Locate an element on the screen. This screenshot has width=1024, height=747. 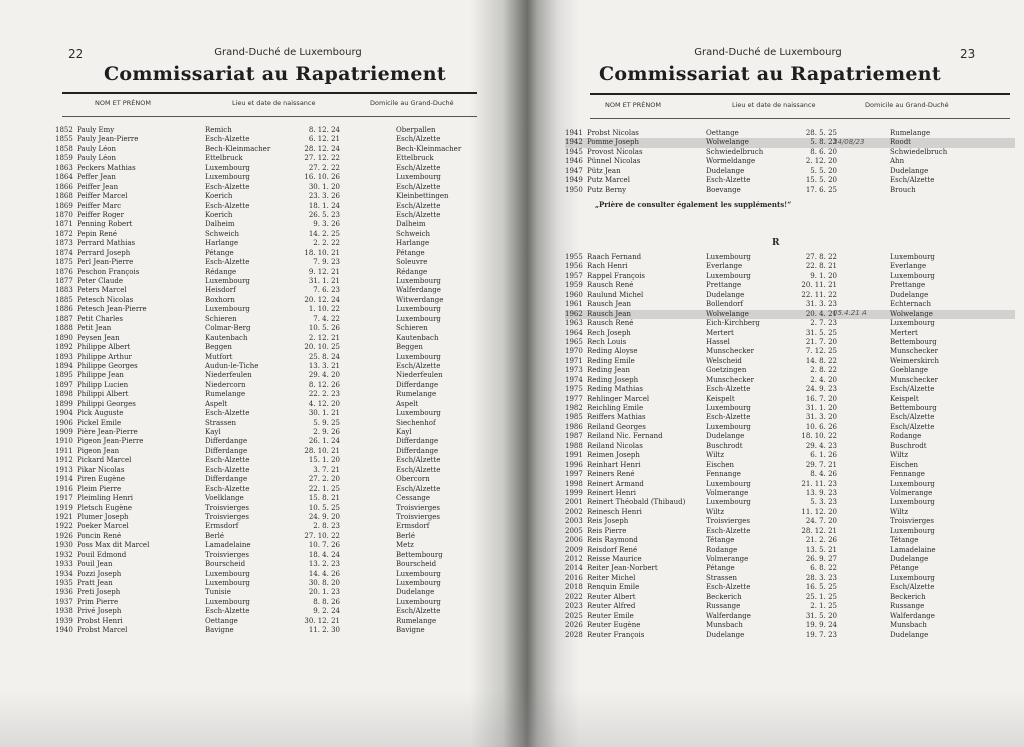
person-name: Pütz Jean is located at coordinates (604, 170).